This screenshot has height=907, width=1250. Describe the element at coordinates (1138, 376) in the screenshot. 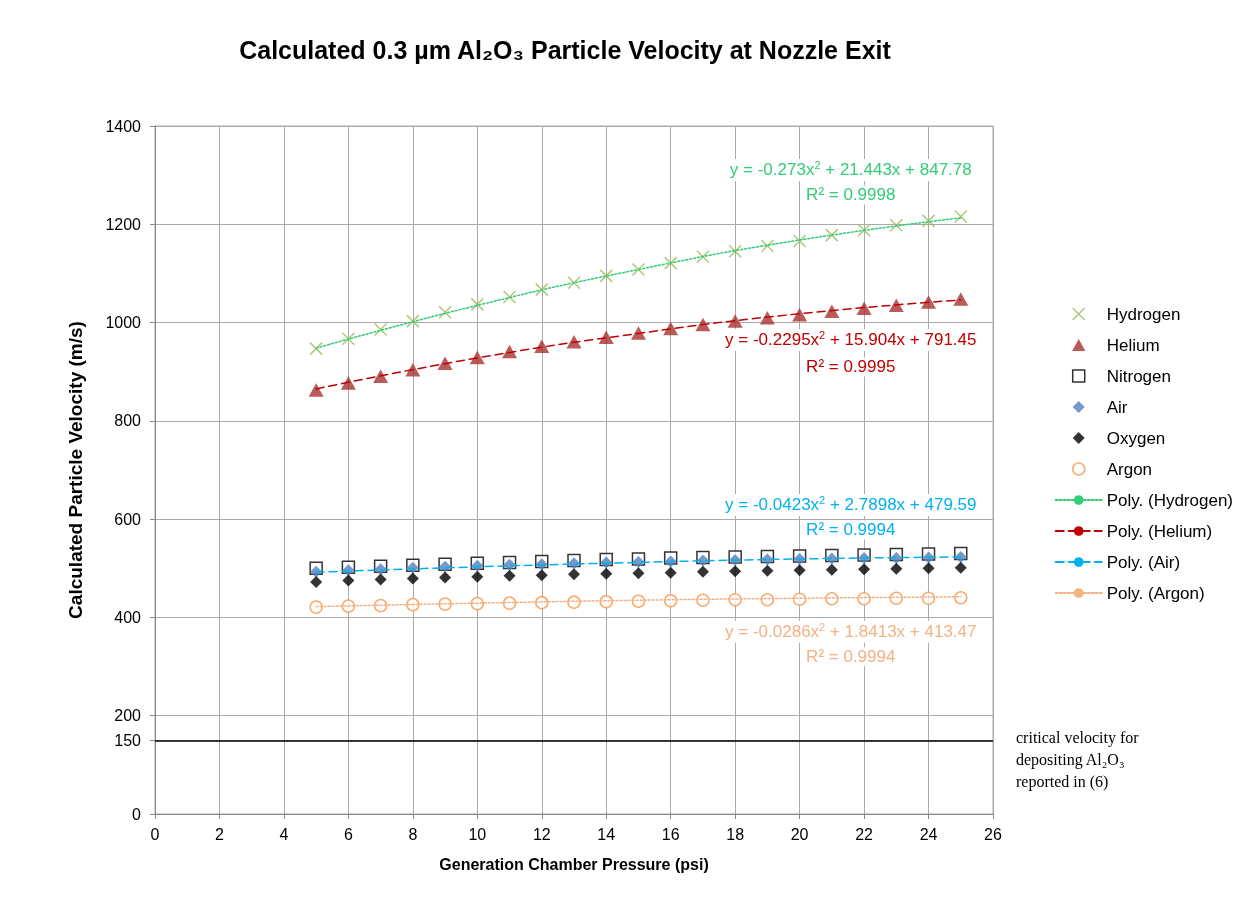

I see `legend-label: Nitrogen` at that location.